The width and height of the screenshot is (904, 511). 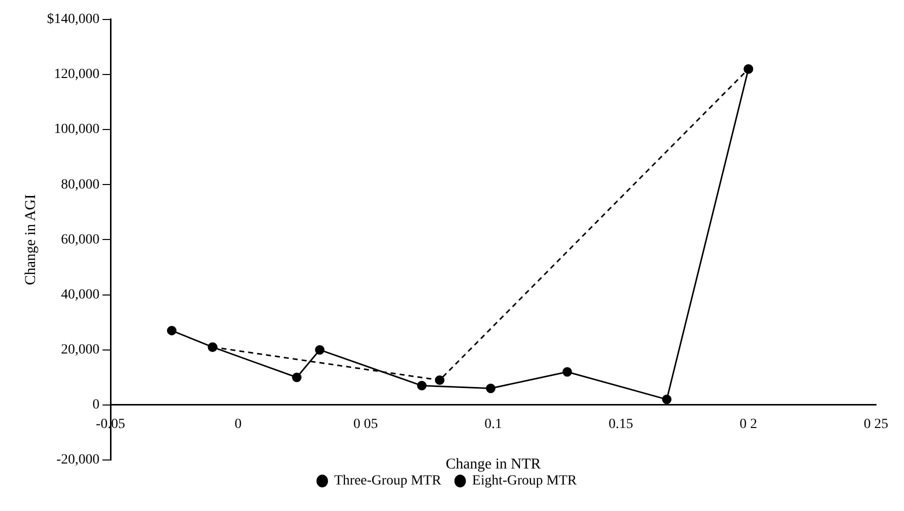 I want to click on legend-label: Eight-Group MTR, so click(x=525, y=481).